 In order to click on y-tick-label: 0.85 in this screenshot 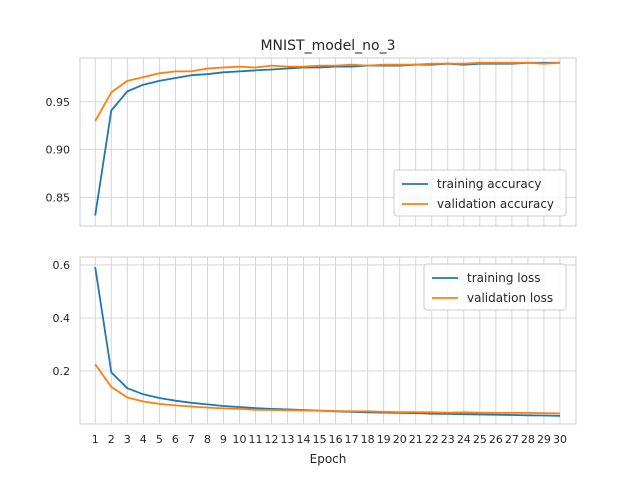, I will do `click(58, 197)`.